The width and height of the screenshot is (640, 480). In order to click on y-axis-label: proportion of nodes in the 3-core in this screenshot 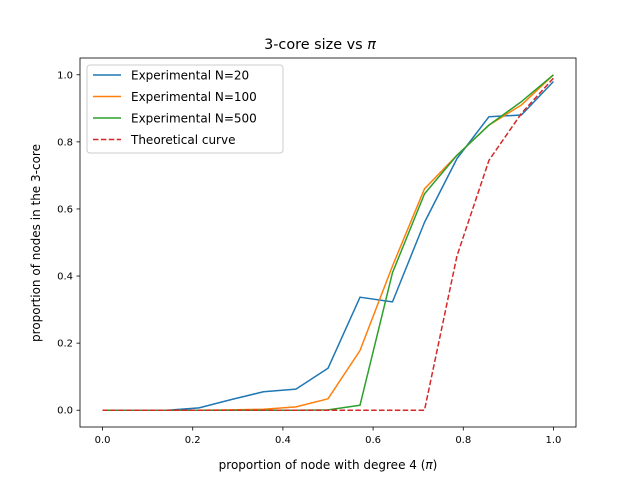, I will do `click(36, 243)`.